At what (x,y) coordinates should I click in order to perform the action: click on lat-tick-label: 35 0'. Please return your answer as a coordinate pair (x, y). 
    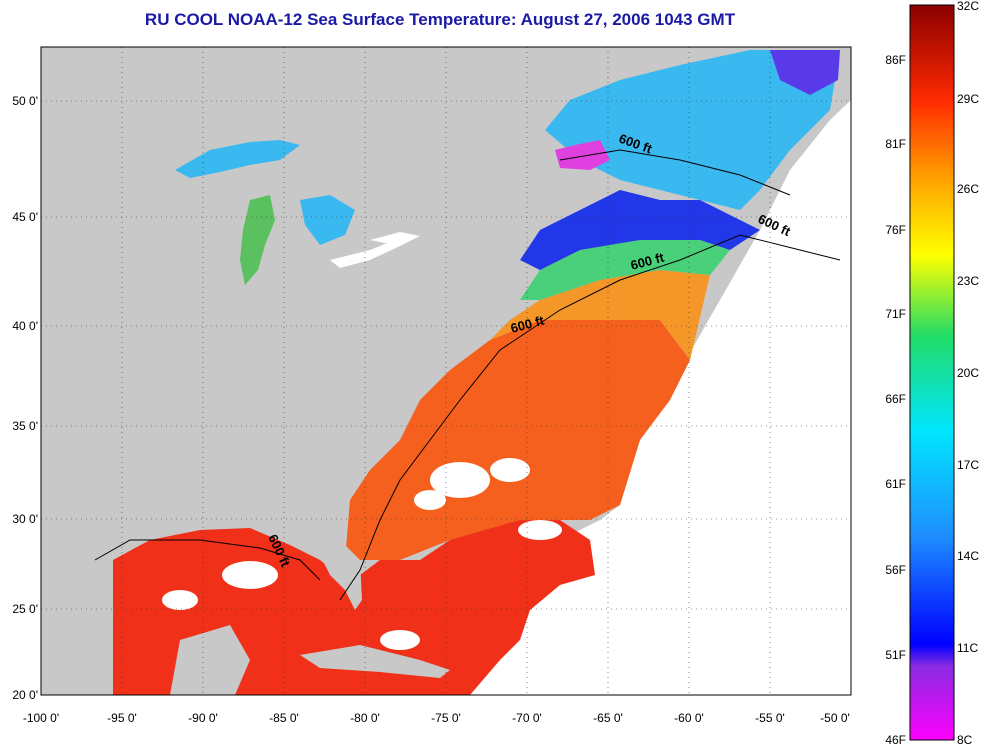
    Looking at the image, I should click on (25, 426).